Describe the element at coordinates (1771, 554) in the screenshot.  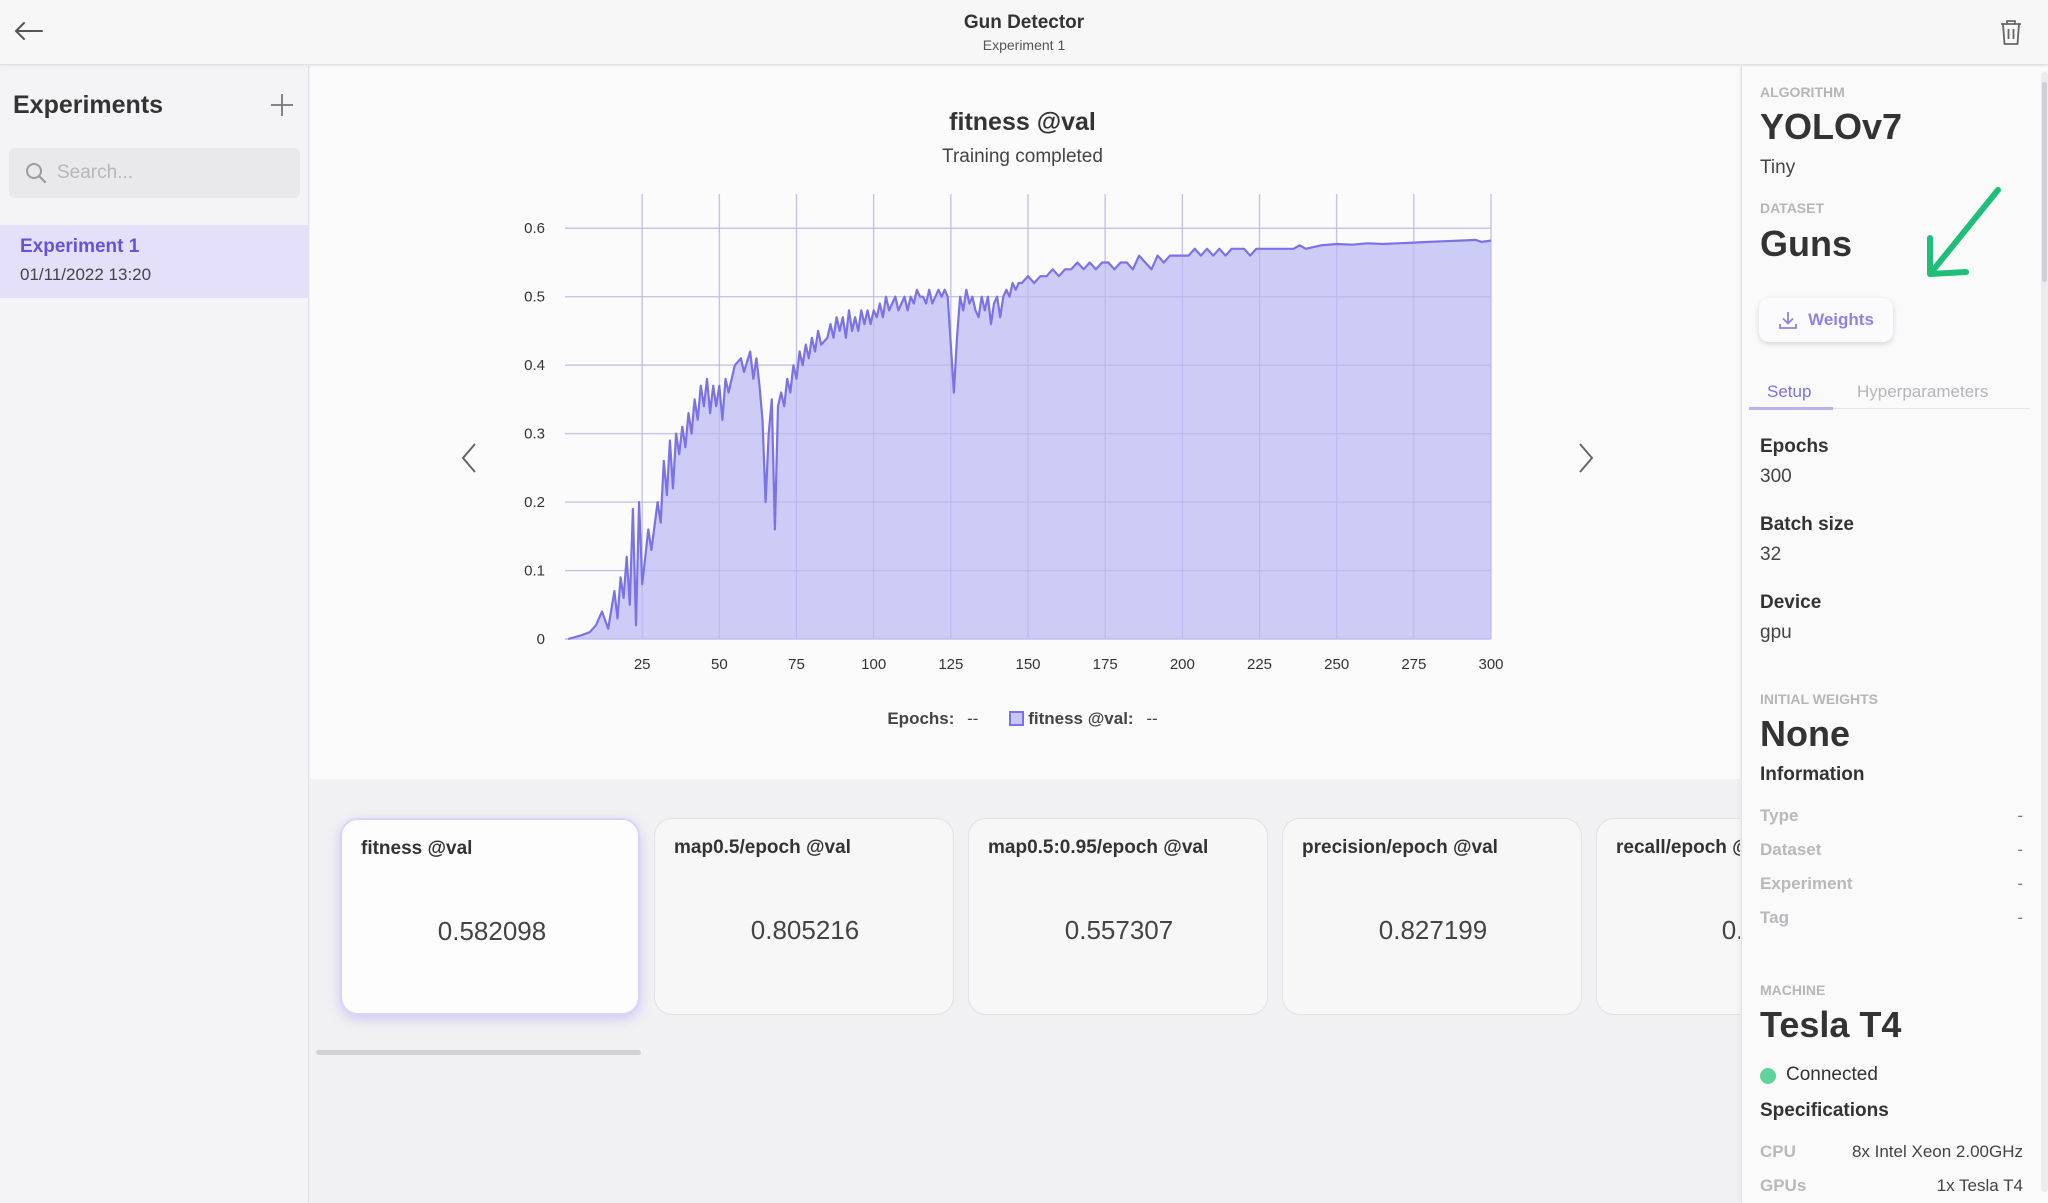
I see `batch-size-value: 32` at that location.